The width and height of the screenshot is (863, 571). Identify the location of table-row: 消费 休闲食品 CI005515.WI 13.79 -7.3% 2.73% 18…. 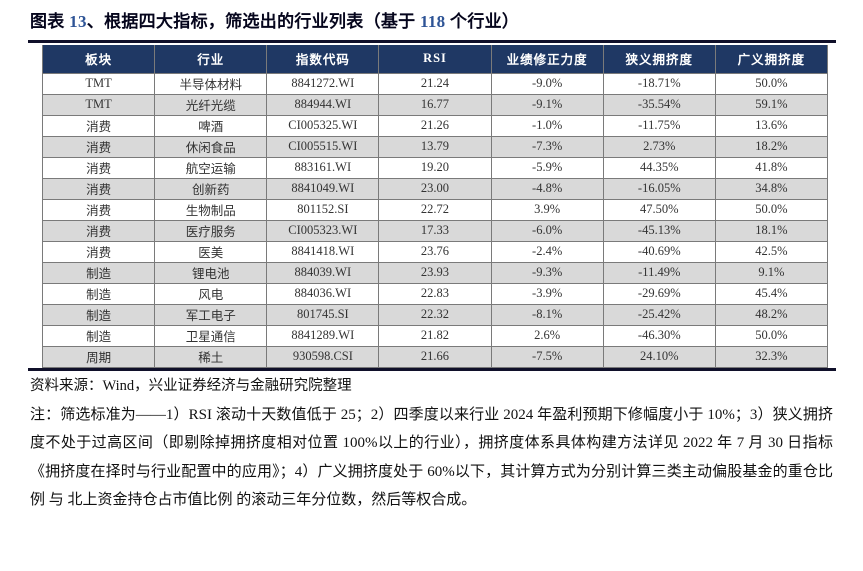
(435, 146).